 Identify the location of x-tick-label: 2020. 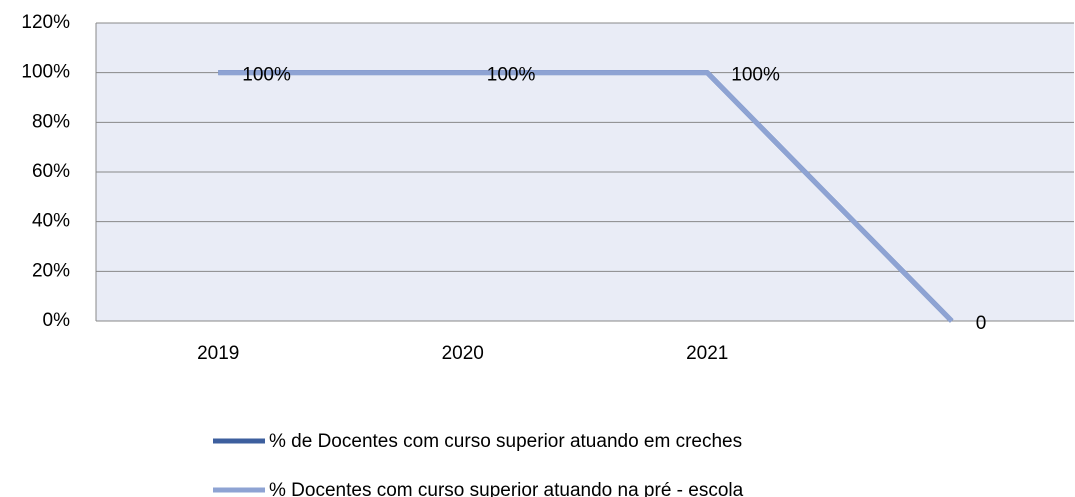
(463, 353).